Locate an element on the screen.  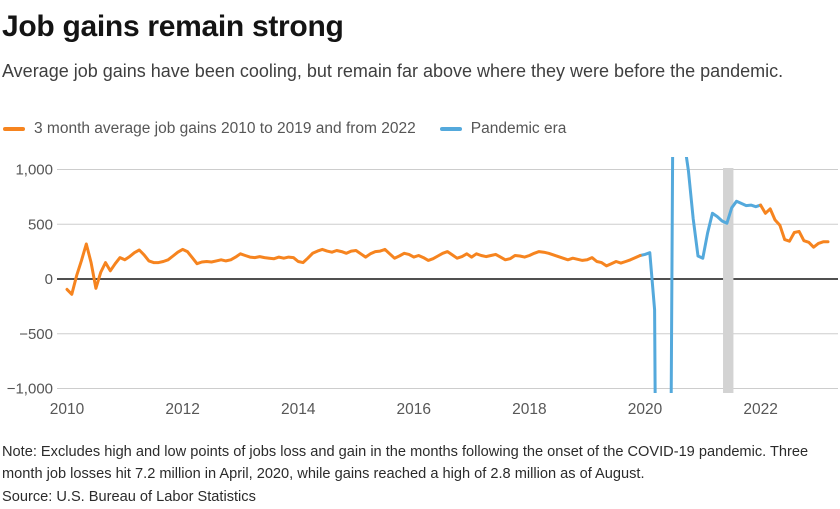
x-tick-label: 2012 is located at coordinates (182, 409).